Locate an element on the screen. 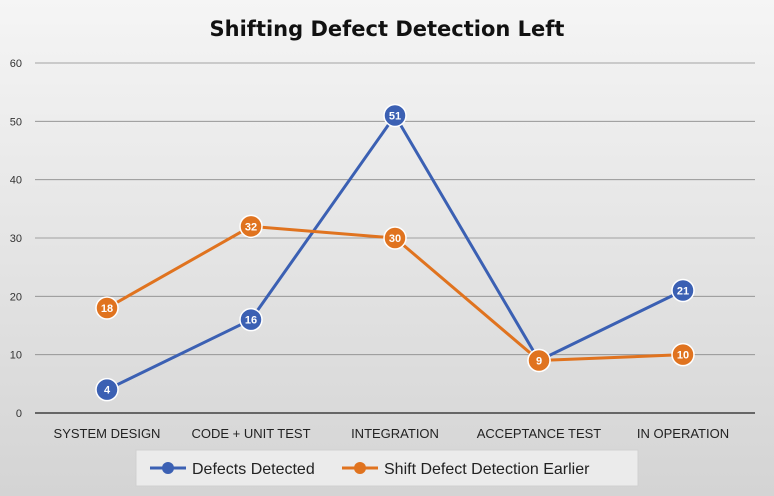  data-label: 4 is located at coordinates (107, 391).